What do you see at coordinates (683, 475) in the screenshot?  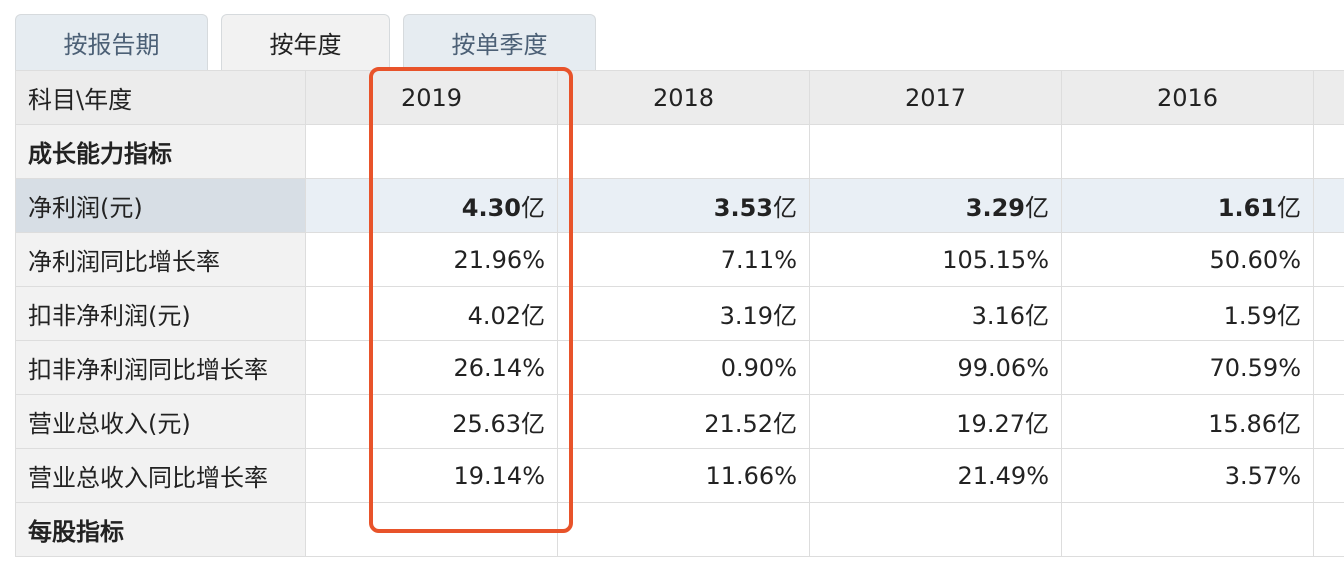 I see `table-cell: 11.66%` at bounding box center [683, 475].